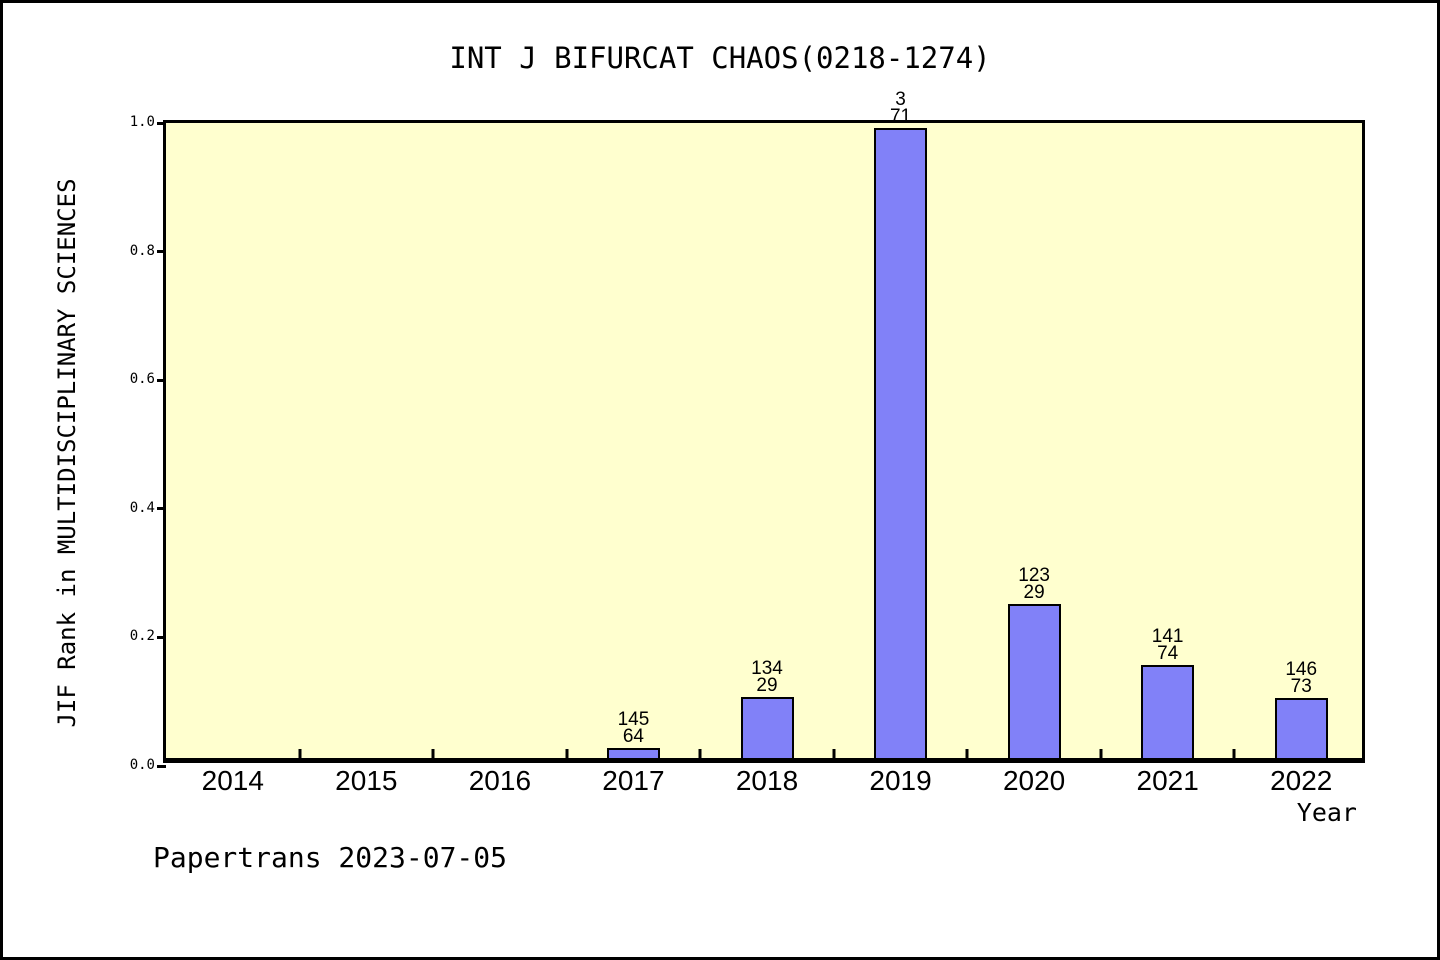 The width and height of the screenshot is (1440, 960). Describe the element at coordinates (633, 753) in the screenshot. I see `bar-2017` at that location.